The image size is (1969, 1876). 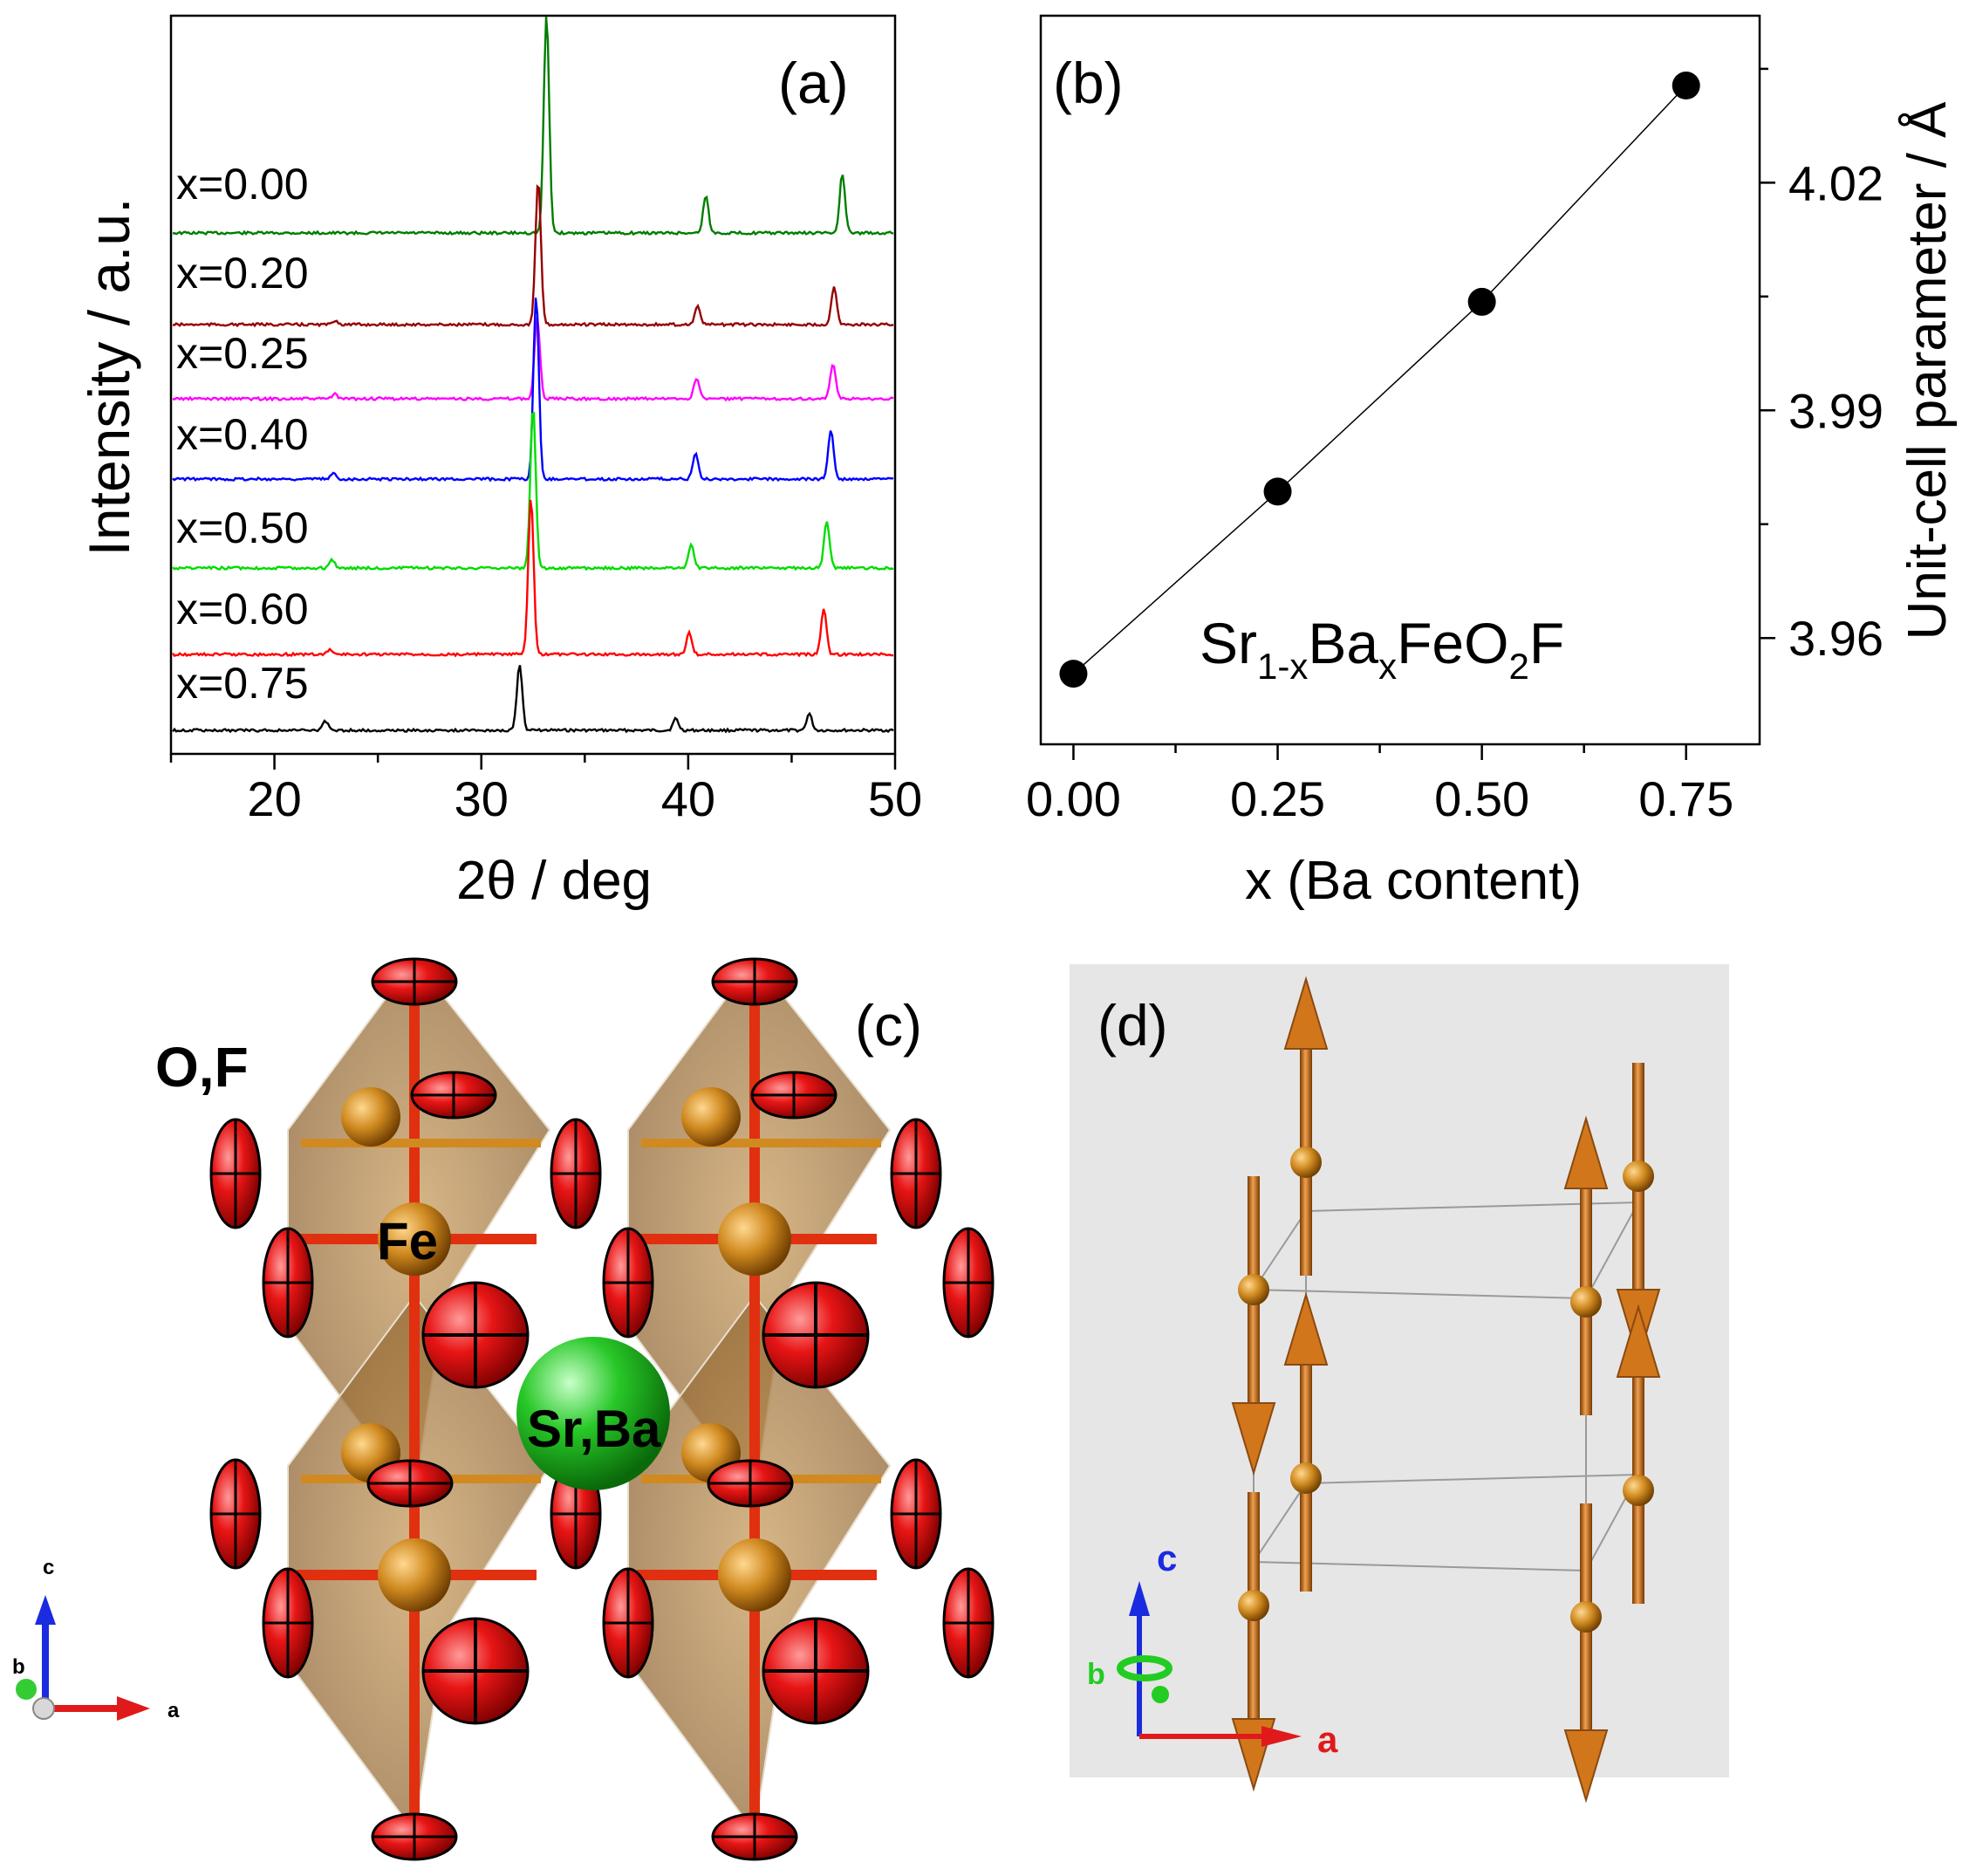 I want to click on panel-c-label-fe: Fe, so click(x=407, y=1241).